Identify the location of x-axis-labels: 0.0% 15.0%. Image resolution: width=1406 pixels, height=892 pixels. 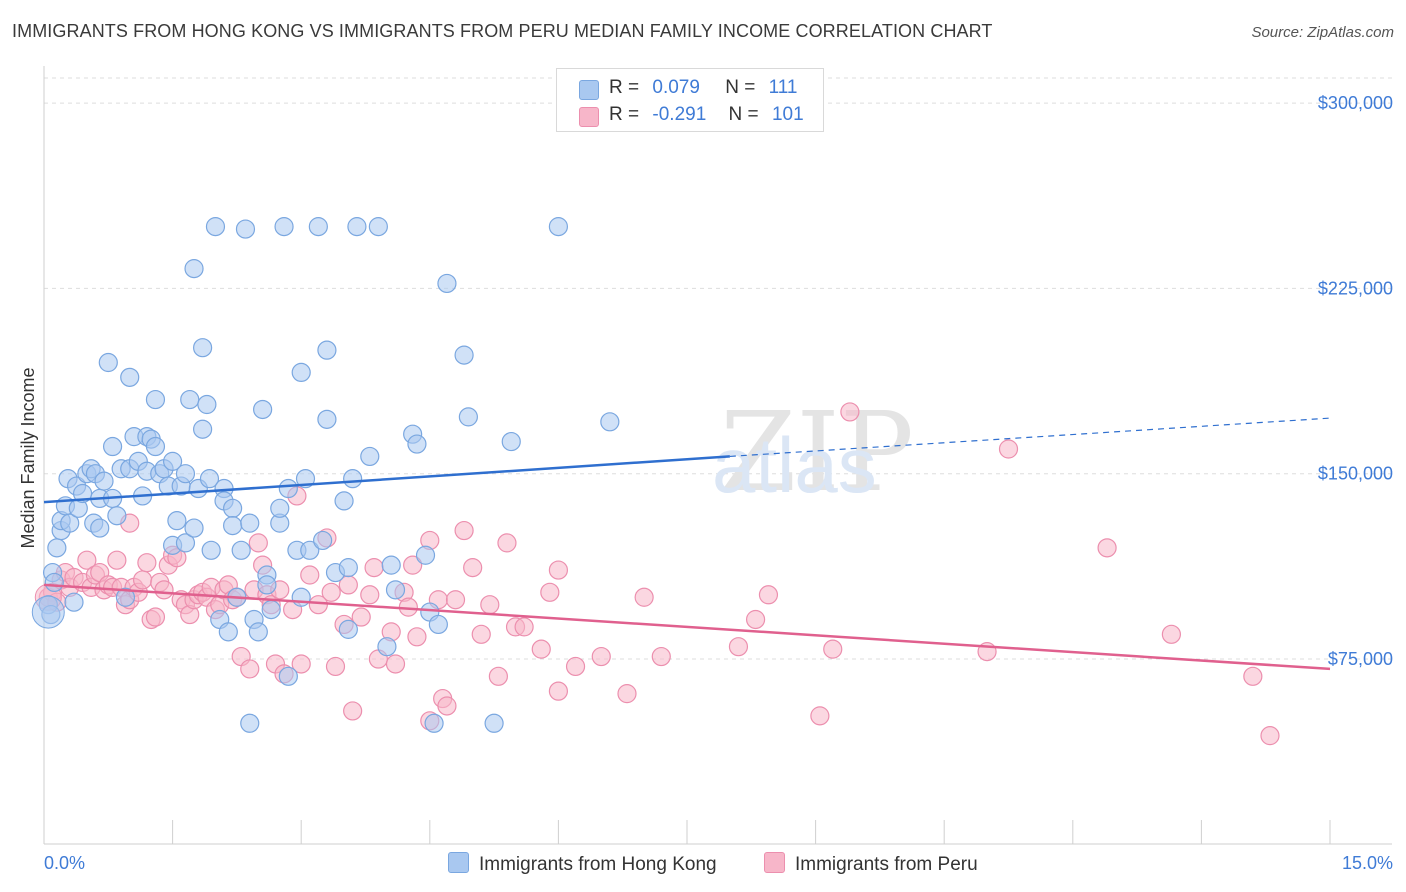
(718, 863).